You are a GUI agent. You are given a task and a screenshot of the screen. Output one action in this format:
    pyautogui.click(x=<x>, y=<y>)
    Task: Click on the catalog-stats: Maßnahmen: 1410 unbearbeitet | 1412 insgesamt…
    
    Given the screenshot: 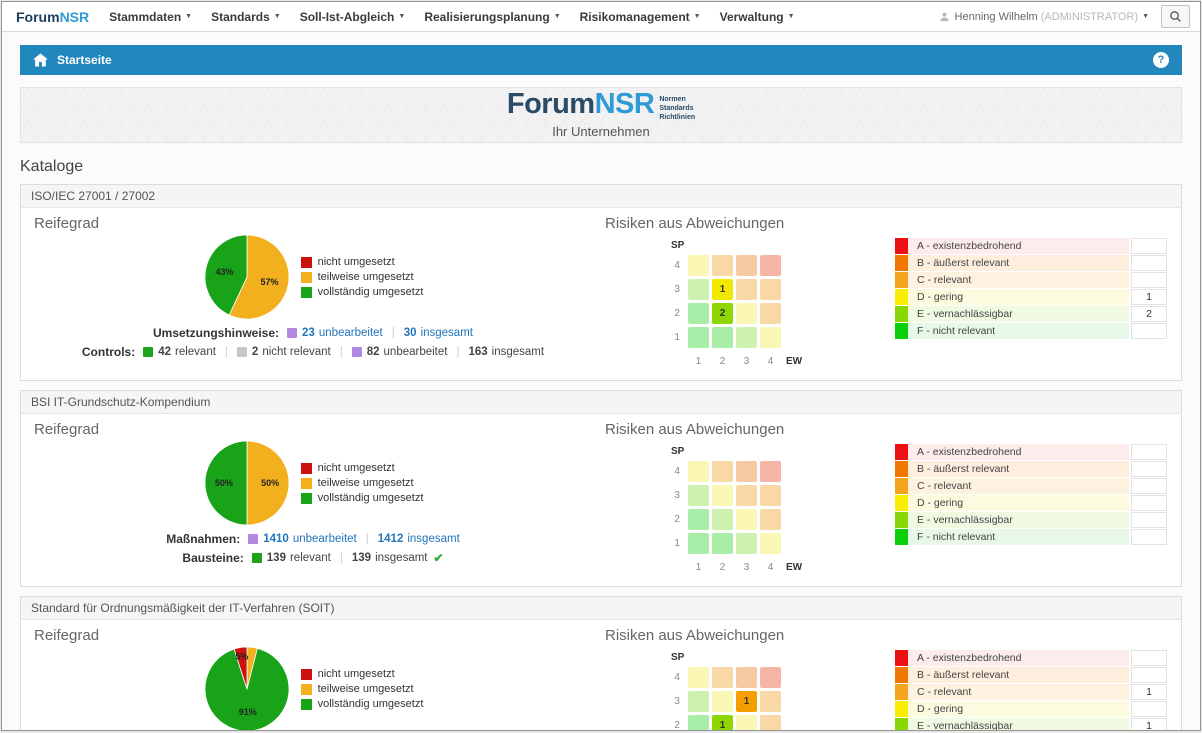 What is the action you would take?
    pyautogui.click(x=313, y=548)
    